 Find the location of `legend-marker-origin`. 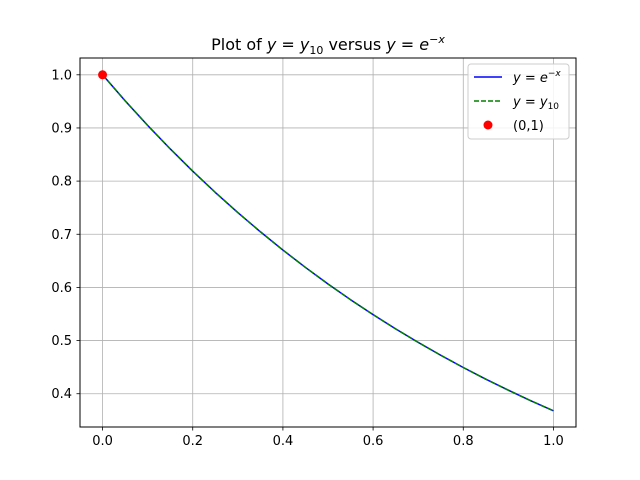

legend-marker-origin is located at coordinates (488, 125).